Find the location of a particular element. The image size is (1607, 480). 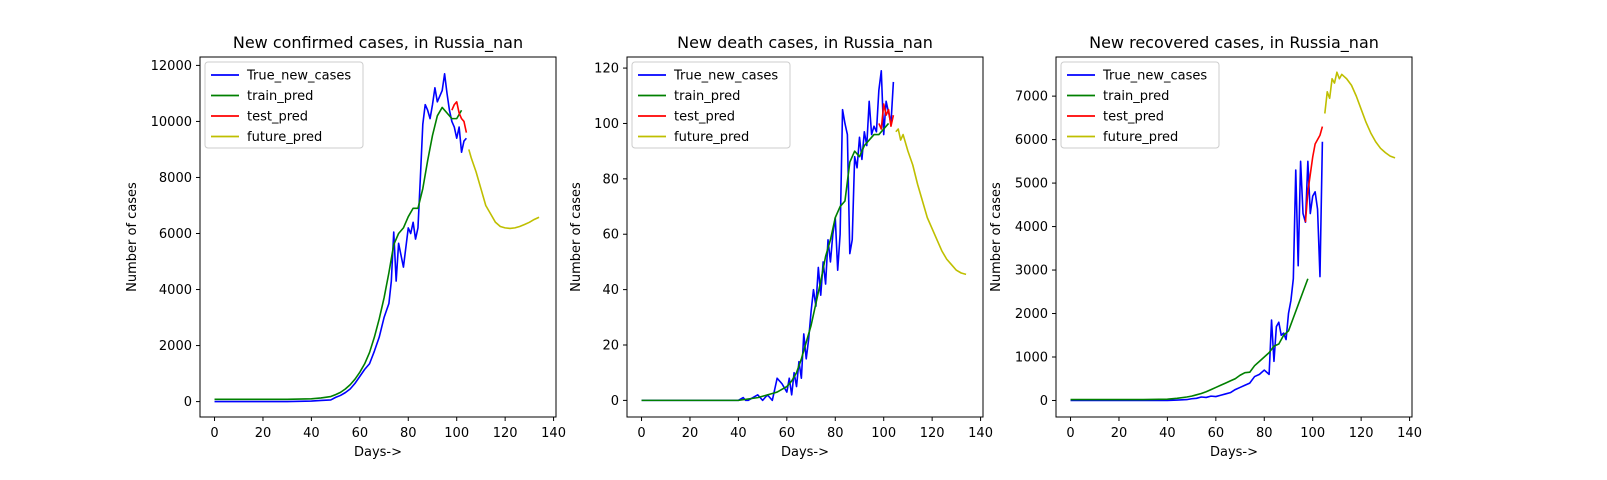

chart-title: New confirmed cases, in Russia_nan is located at coordinates (378, 43).